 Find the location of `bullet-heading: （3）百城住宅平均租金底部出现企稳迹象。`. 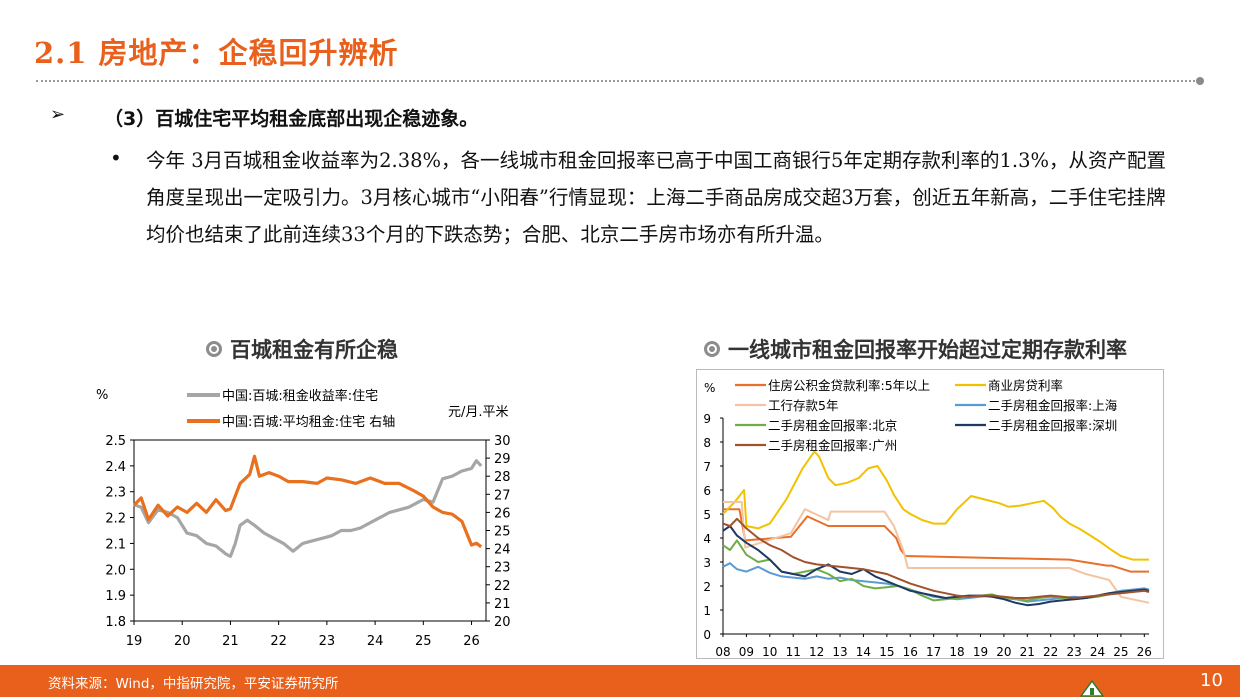

bullet-heading: （3）百城住宅平均租金底部出现企稳迹象。 is located at coordinates (291, 119).